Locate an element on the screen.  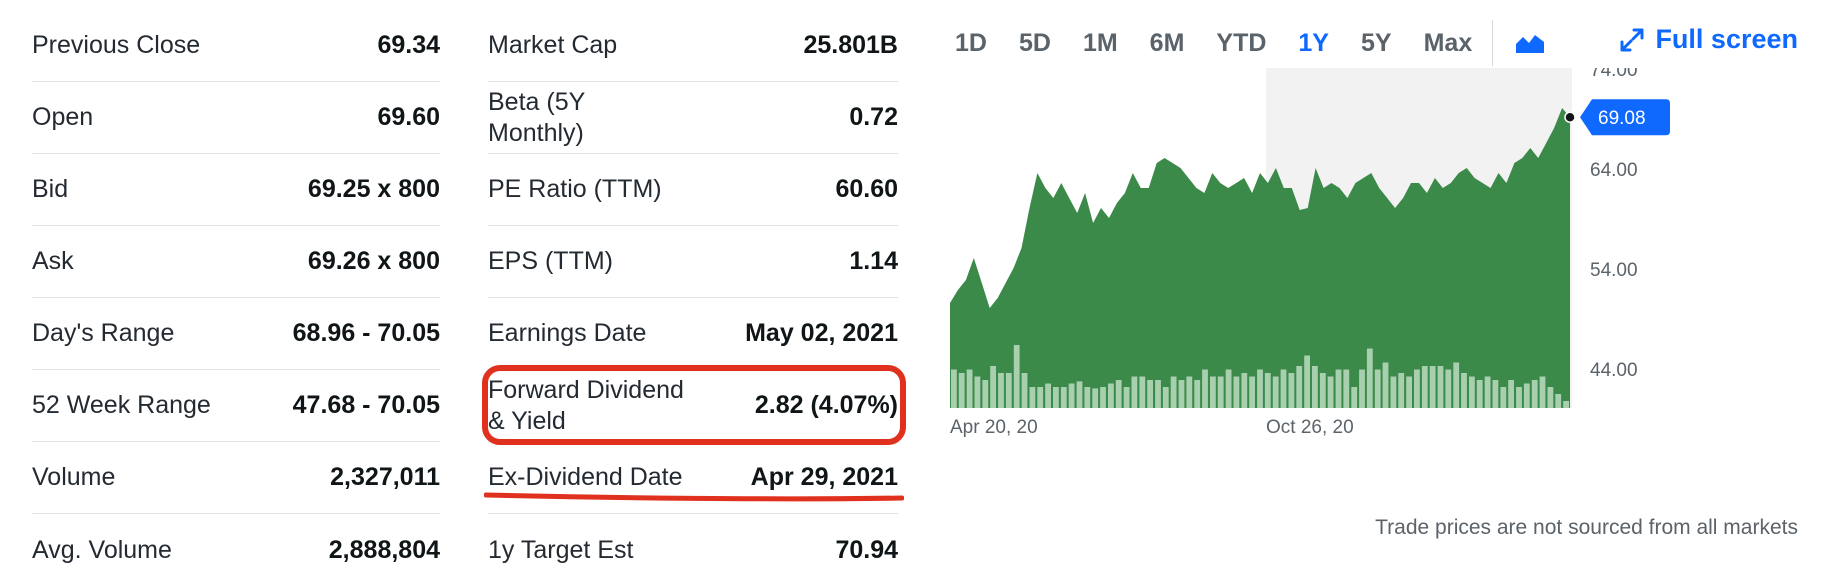
stat-label: Earnings Date is located at coordinates (567, 333).